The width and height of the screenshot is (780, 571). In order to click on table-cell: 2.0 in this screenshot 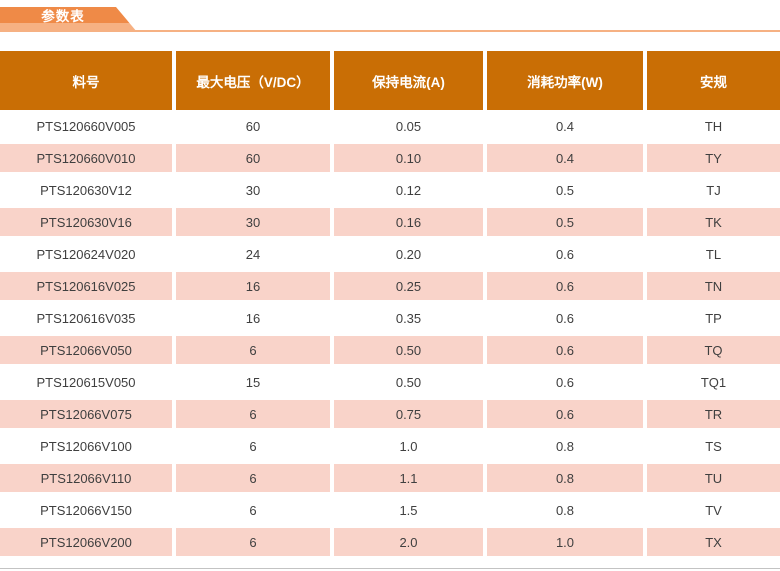, I will do `click(408, 542)`.